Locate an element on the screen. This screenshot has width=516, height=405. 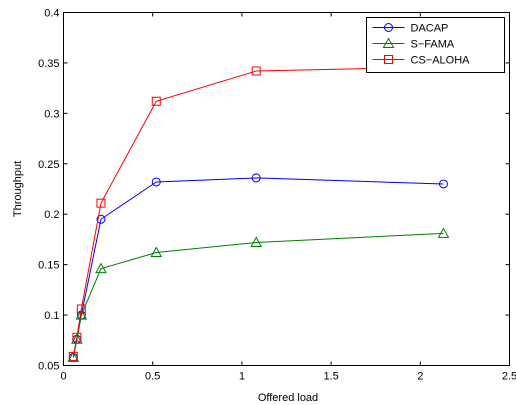
legend-item: CS−ALOHA is located at coordinates (421, 61).